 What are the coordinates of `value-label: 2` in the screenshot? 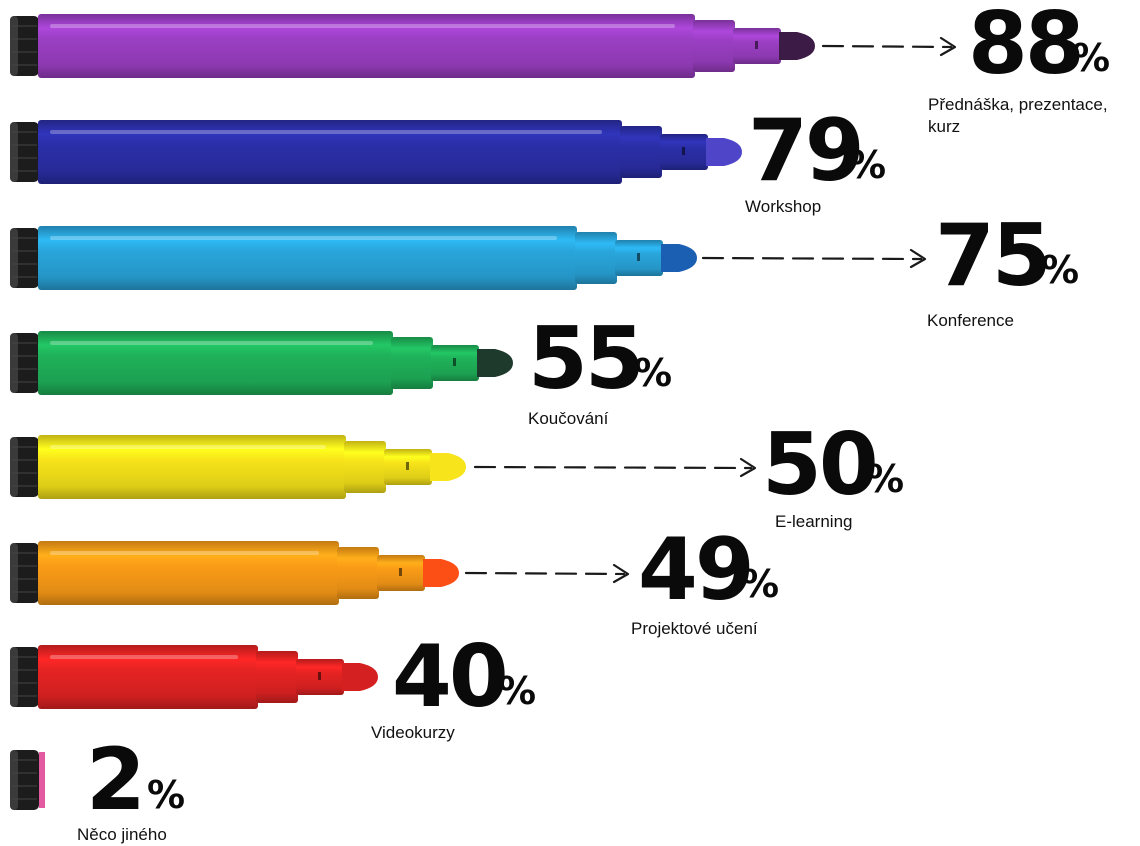 It's located at (114, 780).